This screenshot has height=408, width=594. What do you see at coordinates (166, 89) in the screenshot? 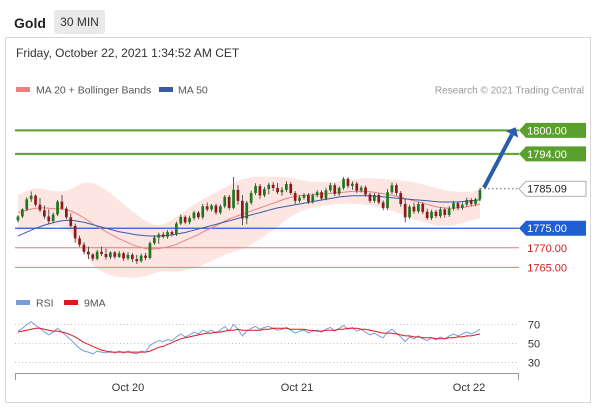
I see `ma50-legend-swatch` at bounding box center [166, 89].